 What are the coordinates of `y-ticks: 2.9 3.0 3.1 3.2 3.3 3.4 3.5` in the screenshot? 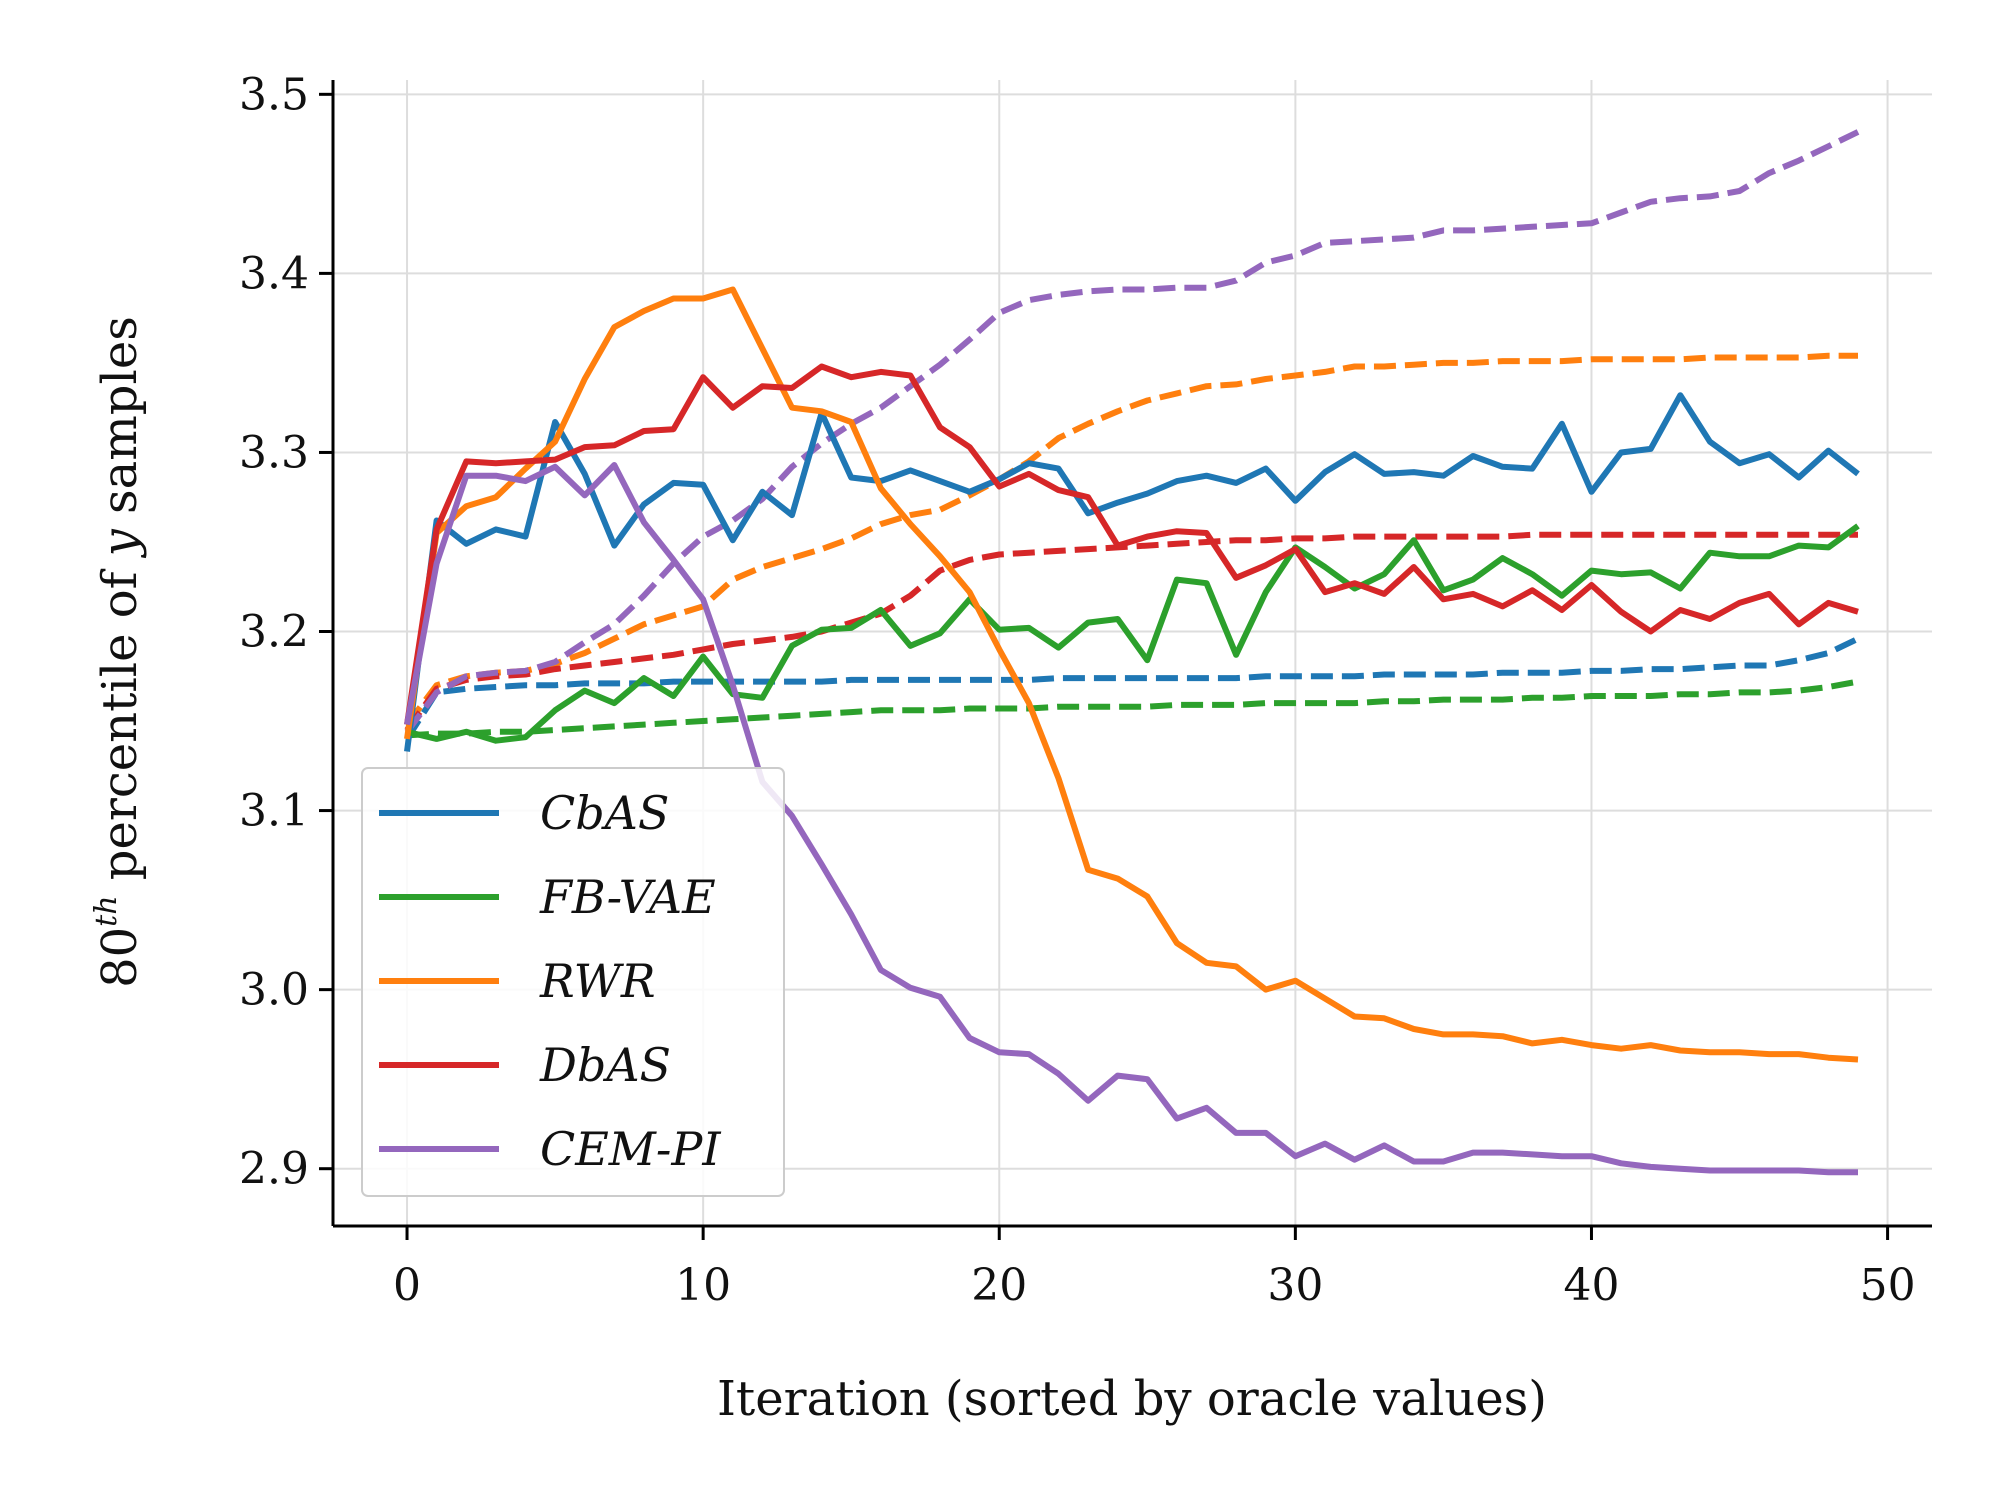 It's located at (286, 632).